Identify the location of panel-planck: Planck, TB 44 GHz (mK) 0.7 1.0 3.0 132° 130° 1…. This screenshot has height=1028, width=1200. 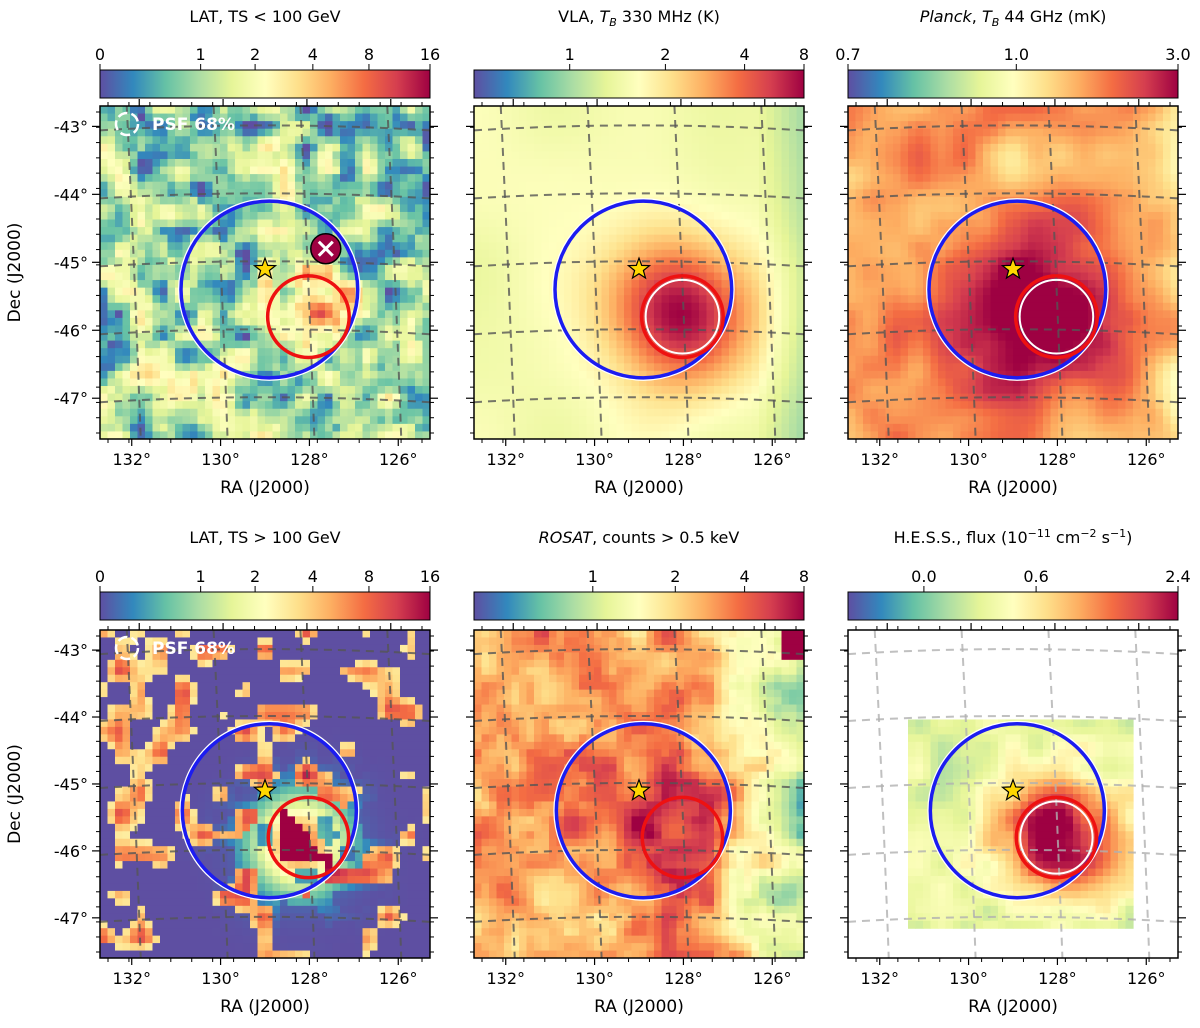
(1012, 252).